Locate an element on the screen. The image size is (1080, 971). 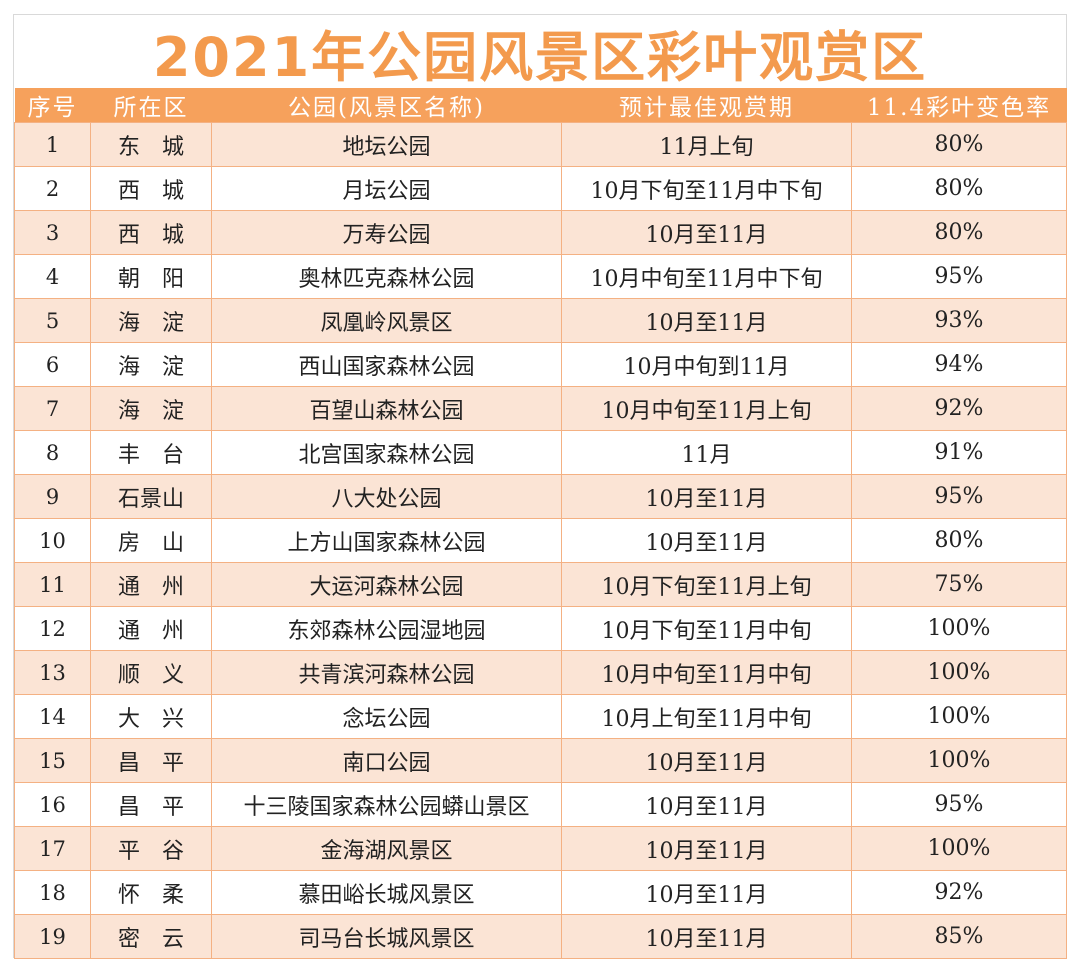
cell-index: 6 is located at coordinates (52, 364).